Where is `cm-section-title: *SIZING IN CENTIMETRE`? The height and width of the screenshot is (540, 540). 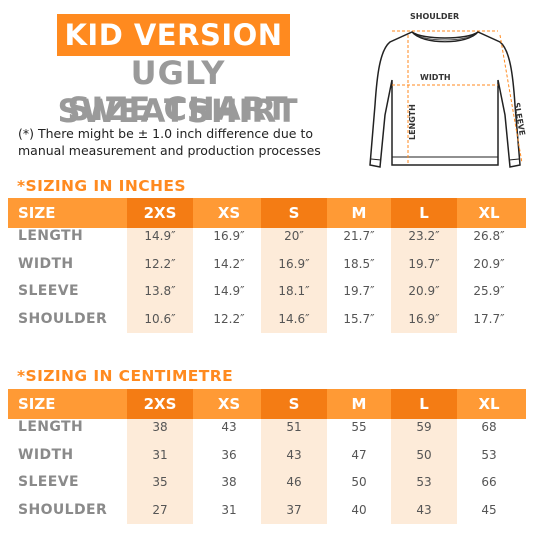
cm-section-title: *SIZING IN CENTIMETRE is located at coordinates (125, 376).